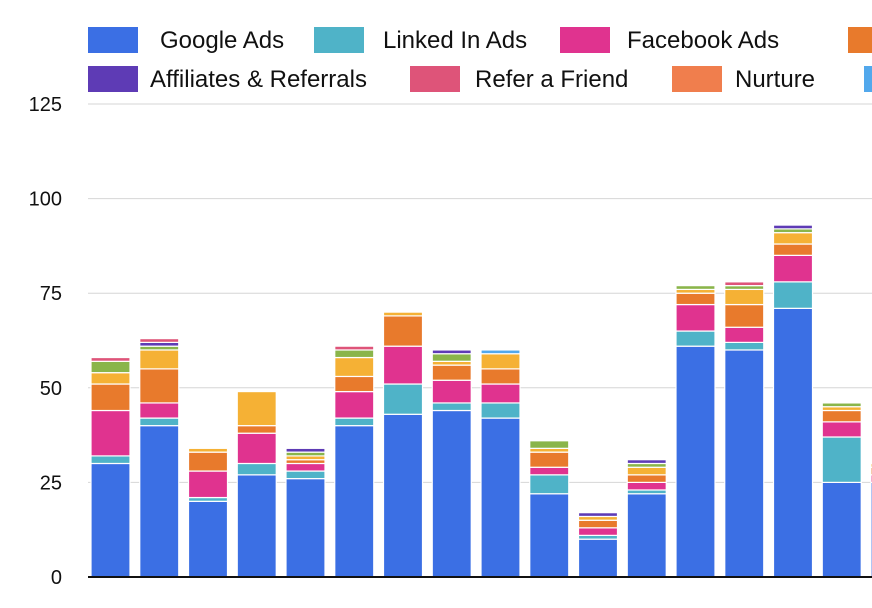  What do you see at coordinates (51, 483) in the screenshot?
I see `y-tick-label: 25` at bounding box center [51, 483].